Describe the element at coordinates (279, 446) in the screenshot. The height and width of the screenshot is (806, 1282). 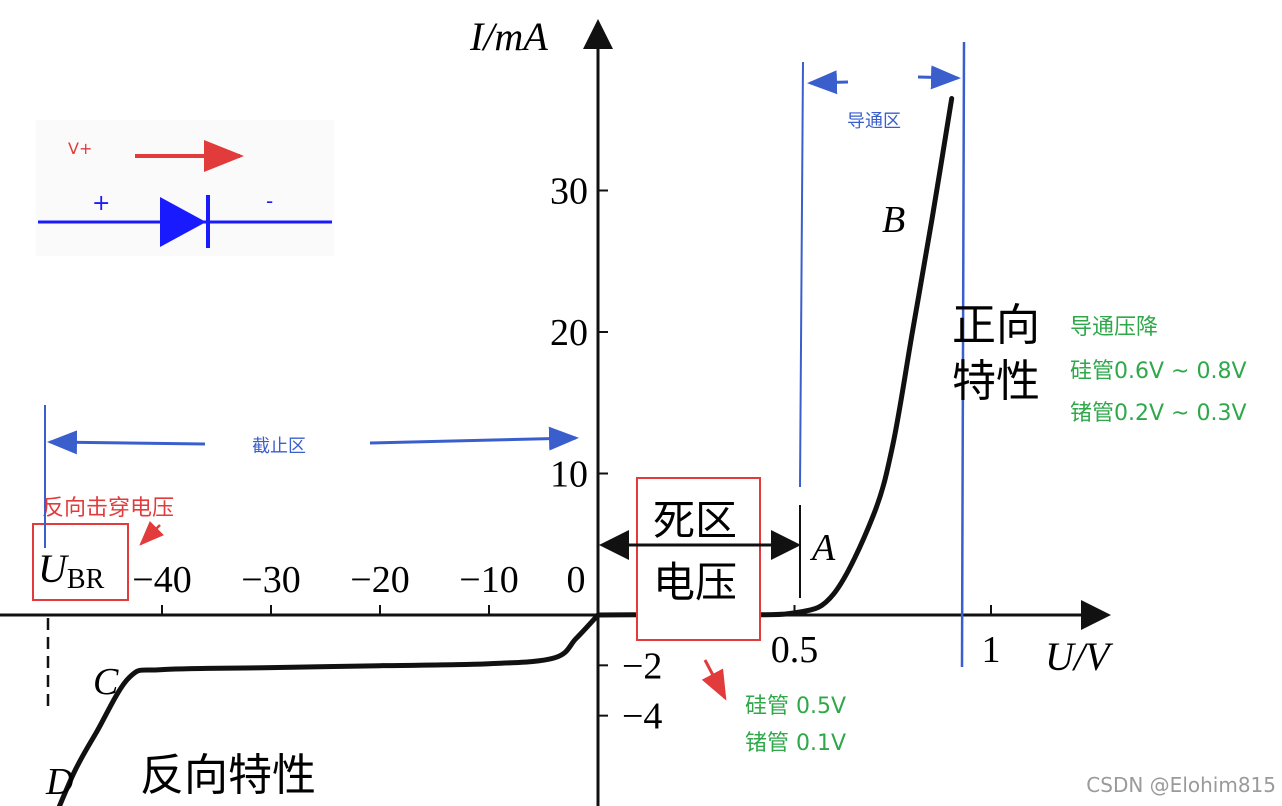
I see `cutoff-zone-label: 截止区` at that location.